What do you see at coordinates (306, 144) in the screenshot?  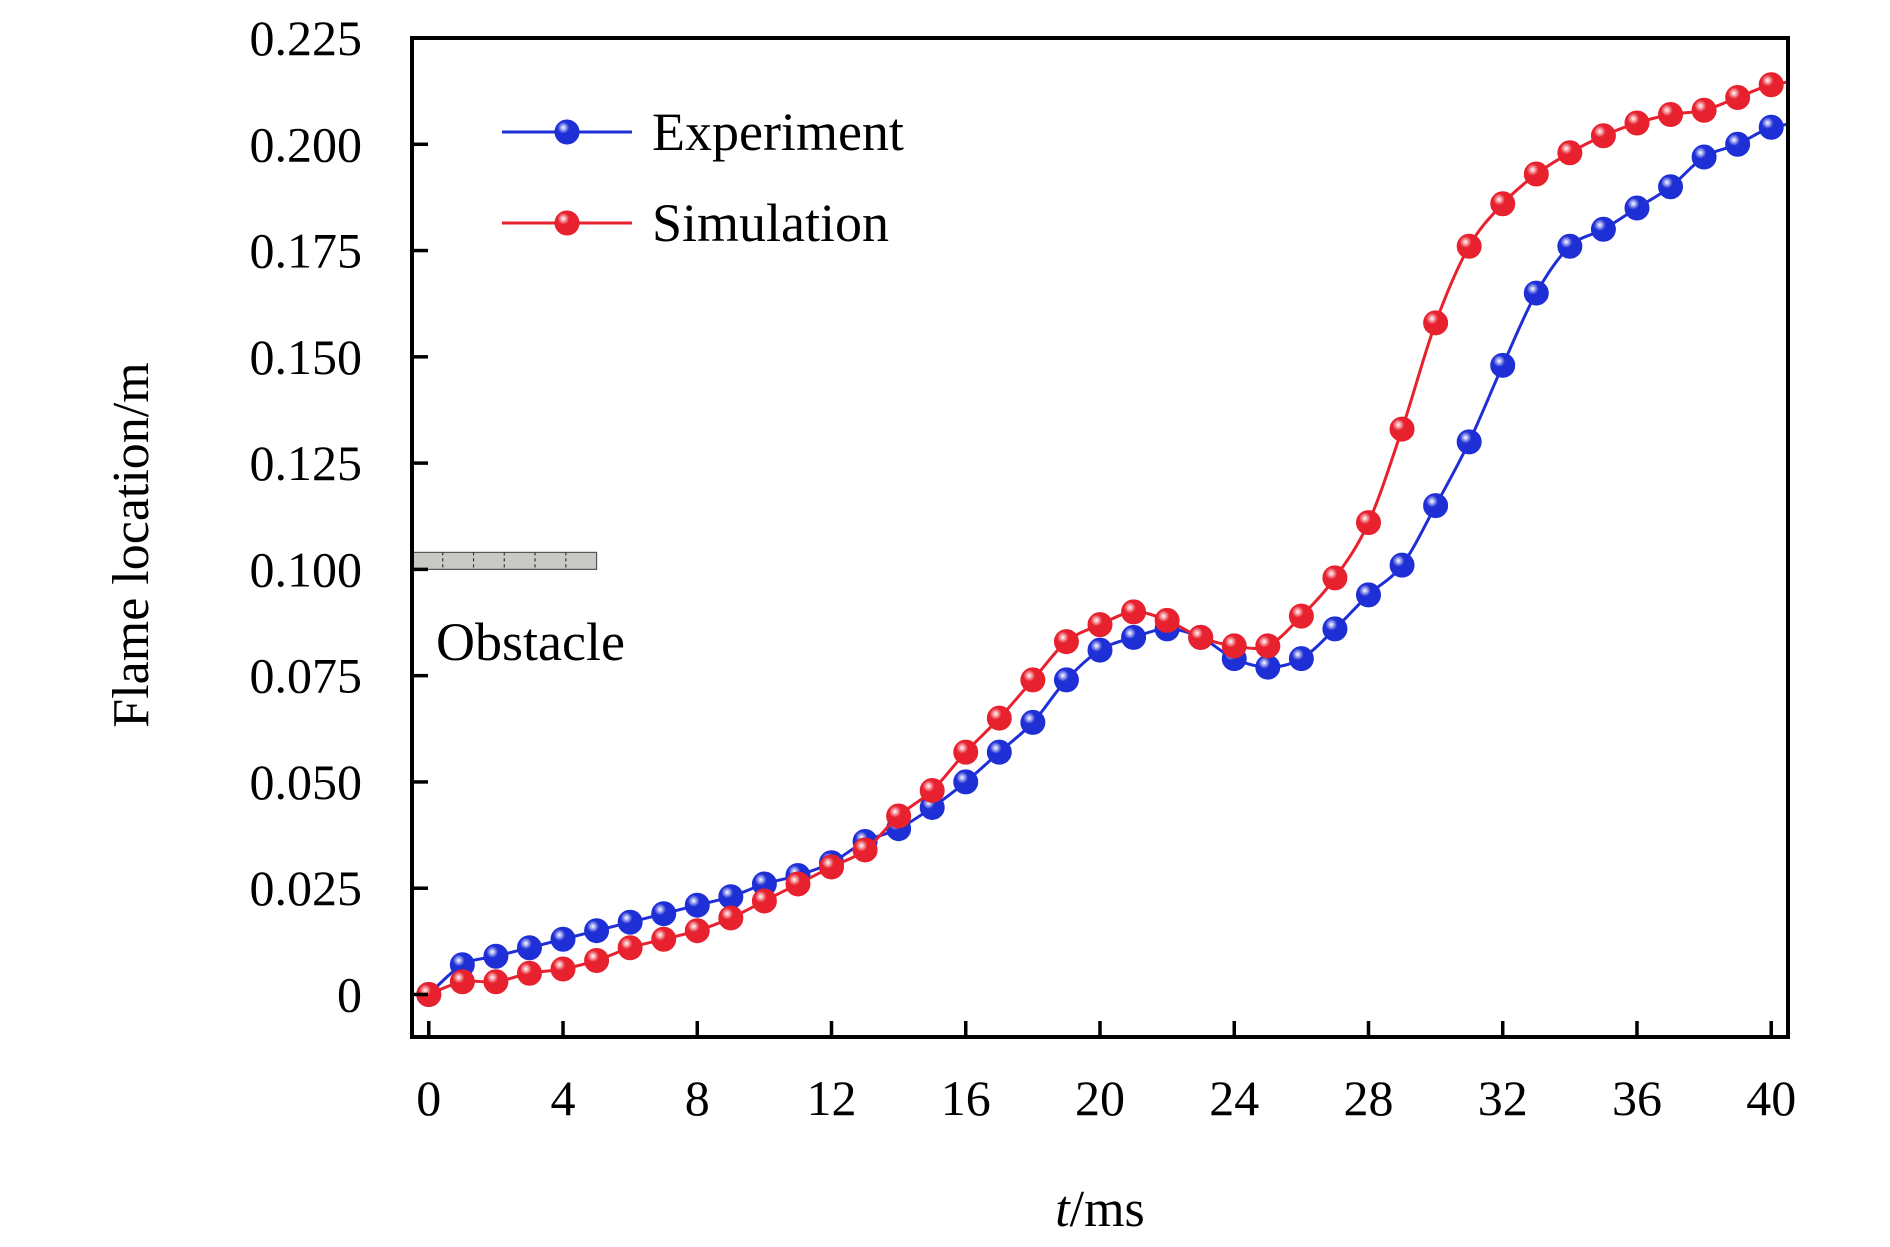 I see `y-tick-label: 0.200` at bounding box center [306, 144].